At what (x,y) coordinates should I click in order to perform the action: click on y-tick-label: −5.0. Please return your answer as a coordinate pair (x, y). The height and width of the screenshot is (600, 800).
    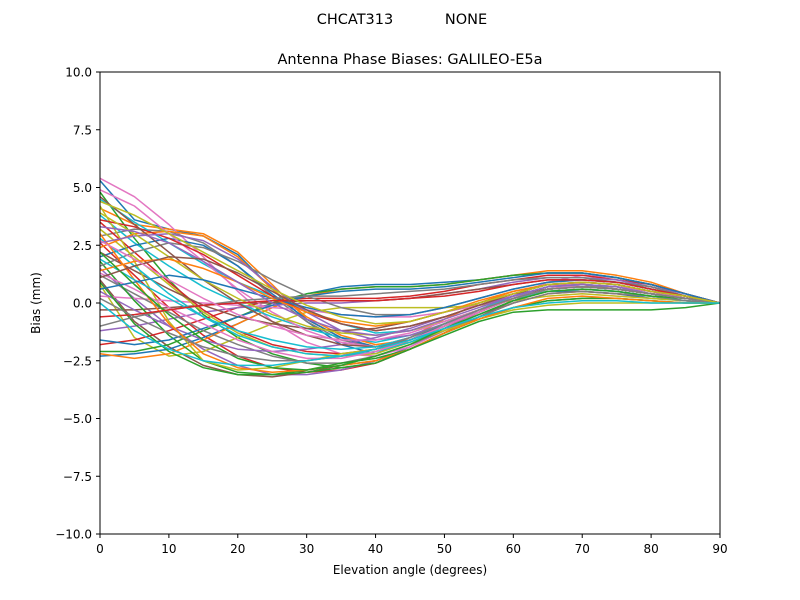
    Looking at the image, I should click on (77, 419).